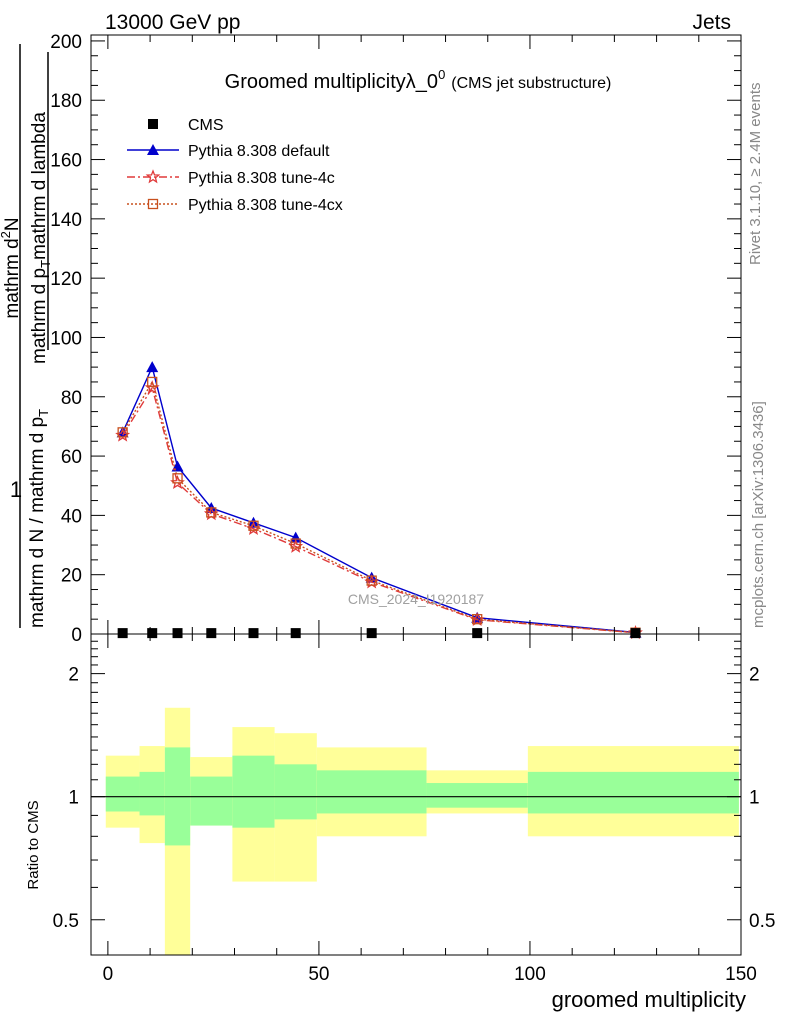 The height and width of the screenshot is (1024, 786). I want to click on y-tick-label: 20, so click(71, 576).